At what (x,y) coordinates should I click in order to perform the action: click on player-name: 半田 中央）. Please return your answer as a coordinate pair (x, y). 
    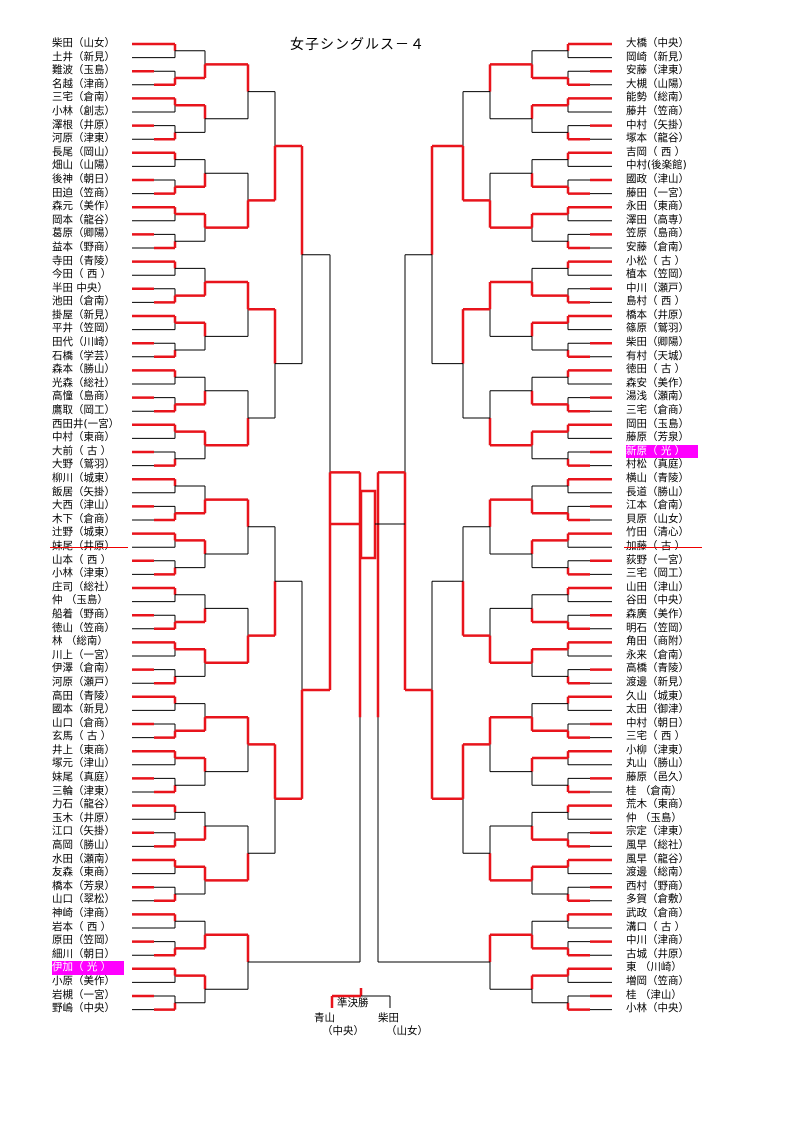
    Looking at the image, I should click on (80, 287).